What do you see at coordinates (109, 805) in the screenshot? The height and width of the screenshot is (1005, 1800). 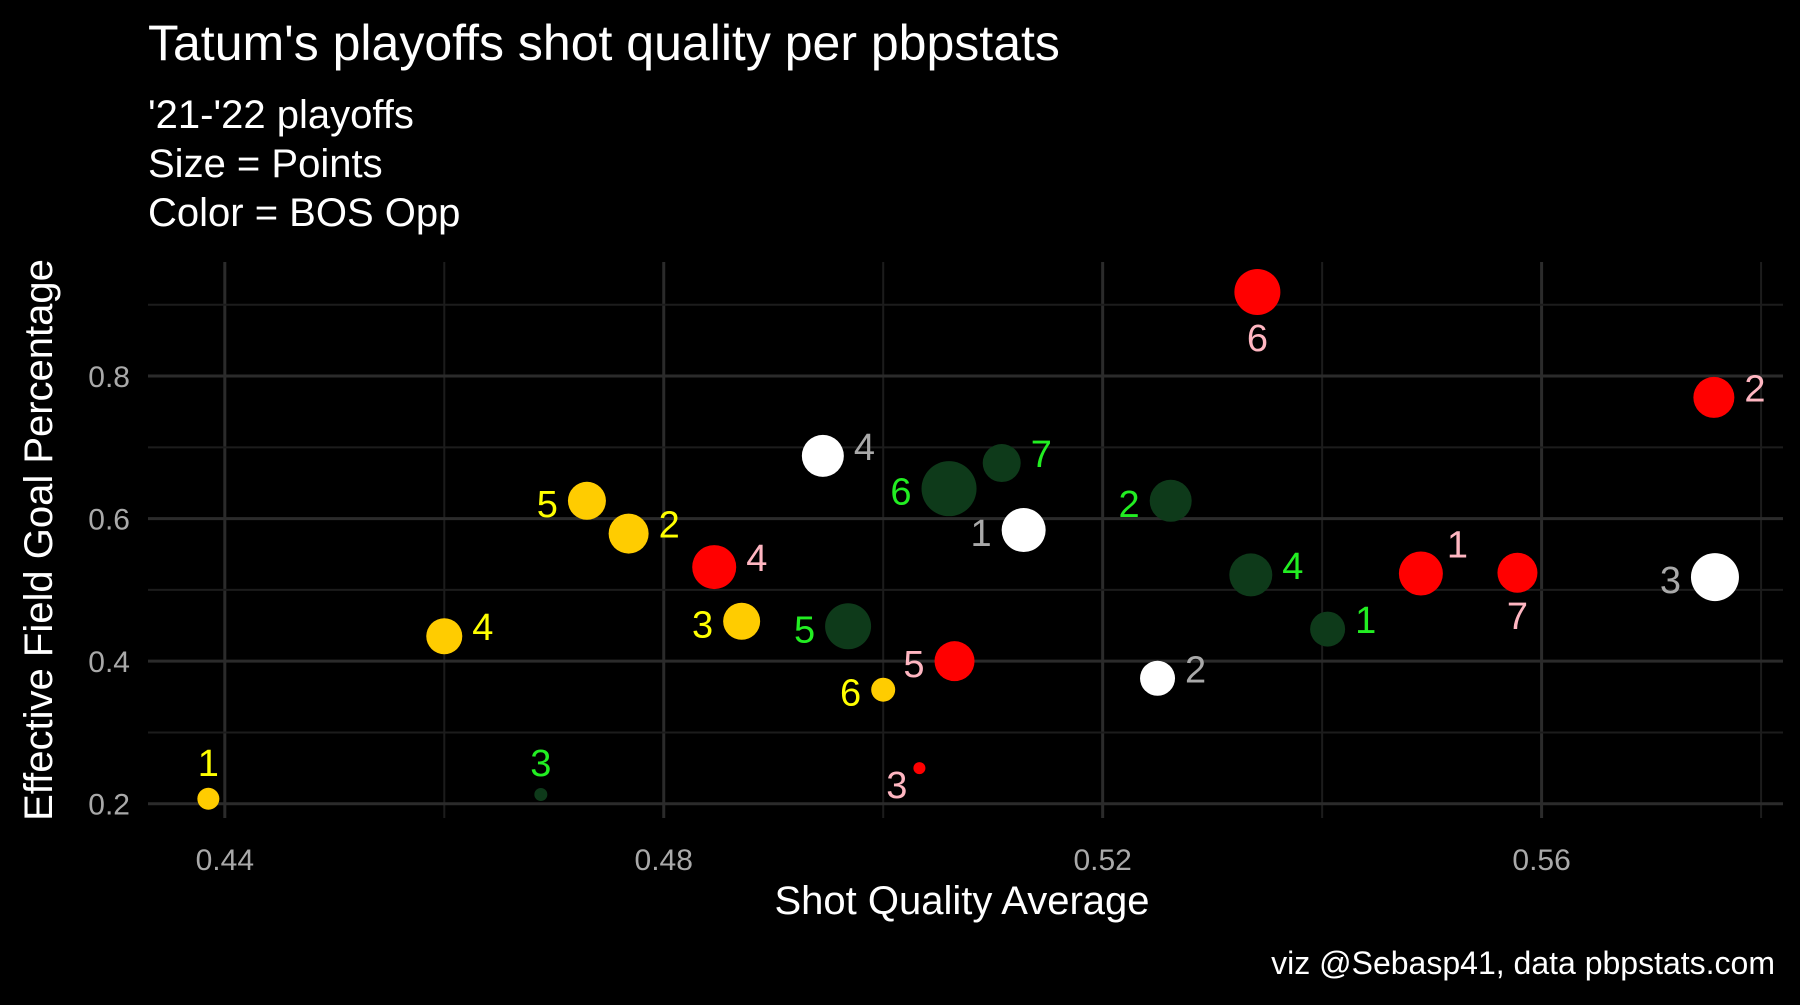 I see `y-tick-label: 0.2` at bounding box center [109, 805].